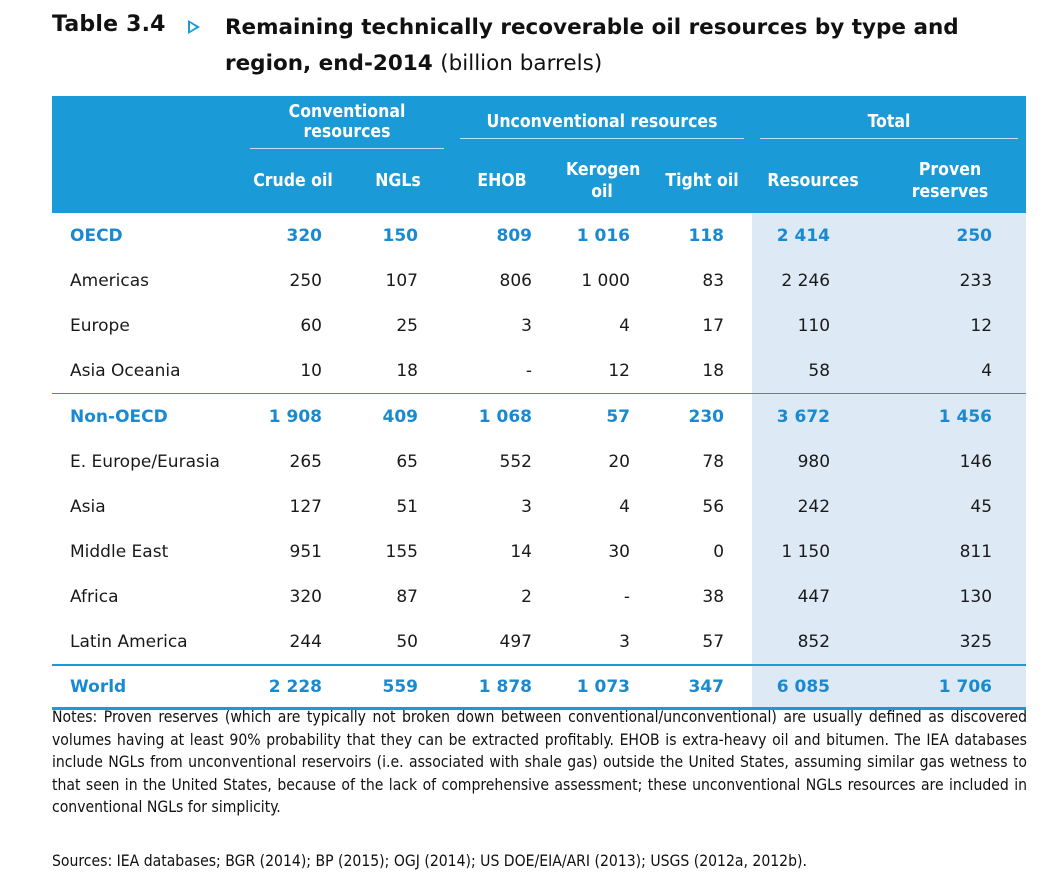  Describe the element at coordinates (145, 461) in the screenshot. I see `row-label: E. Europe/Eurasia` at that location.